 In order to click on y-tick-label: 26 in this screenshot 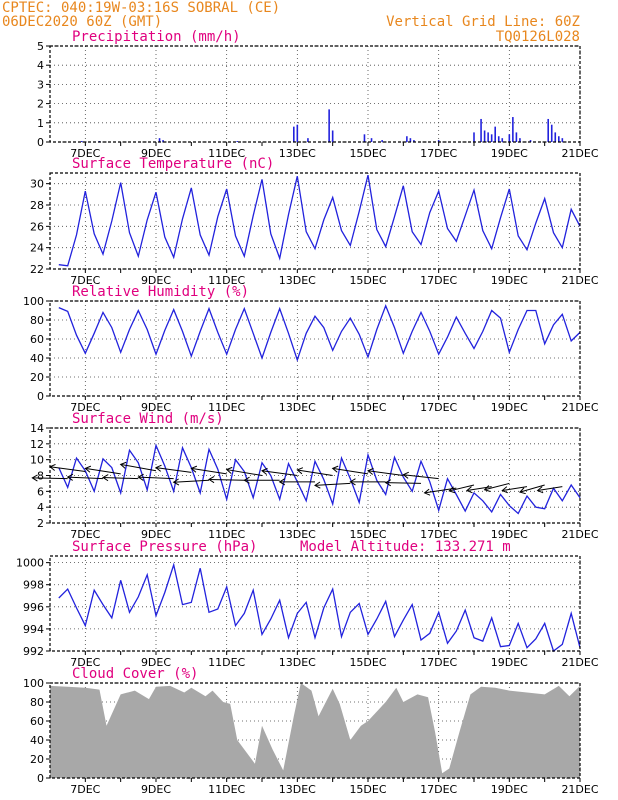, I will do `click(37, 226)`.